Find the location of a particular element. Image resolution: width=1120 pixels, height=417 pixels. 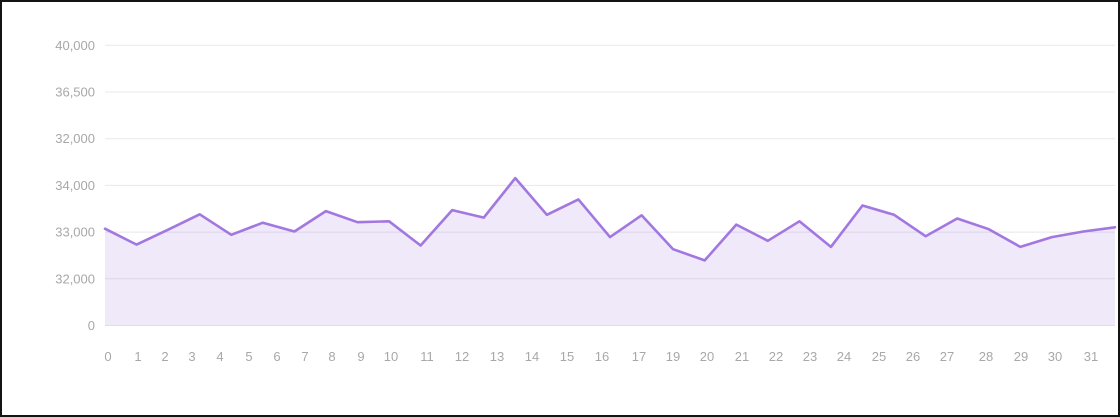

x-axis-label: 1 is located at coordinates (137, 356).